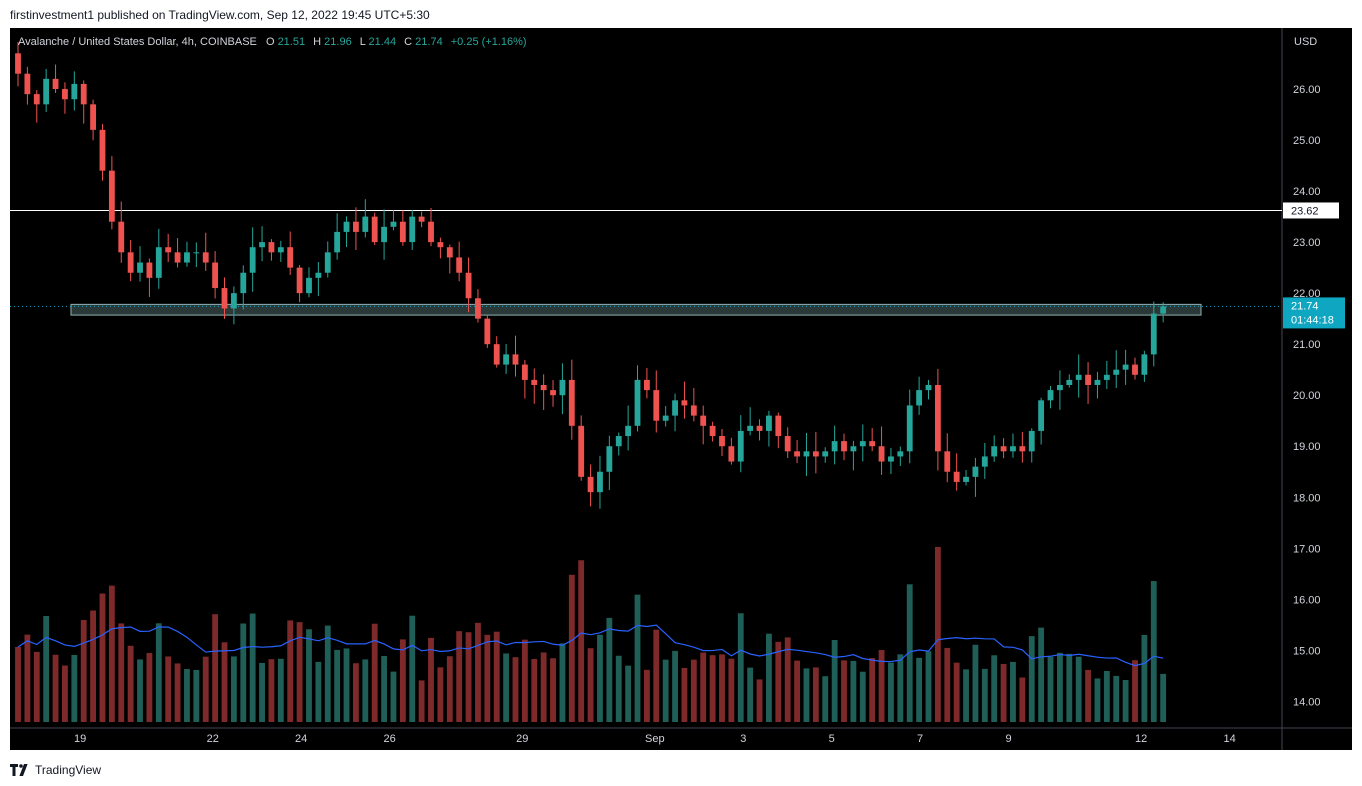 This screenshot has height=786, width=1362. I want to click on support-zone-layer, so click(646, 262).